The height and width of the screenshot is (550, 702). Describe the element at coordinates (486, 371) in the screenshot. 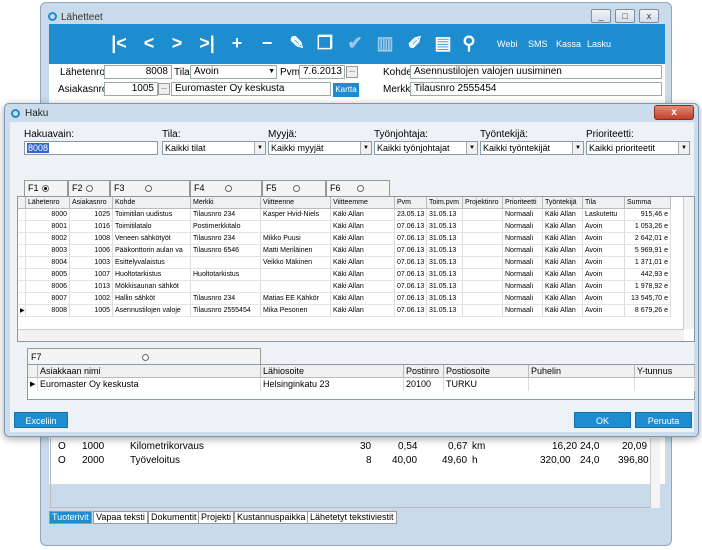

I see `customer-col-header: Postiosoite` at that location.